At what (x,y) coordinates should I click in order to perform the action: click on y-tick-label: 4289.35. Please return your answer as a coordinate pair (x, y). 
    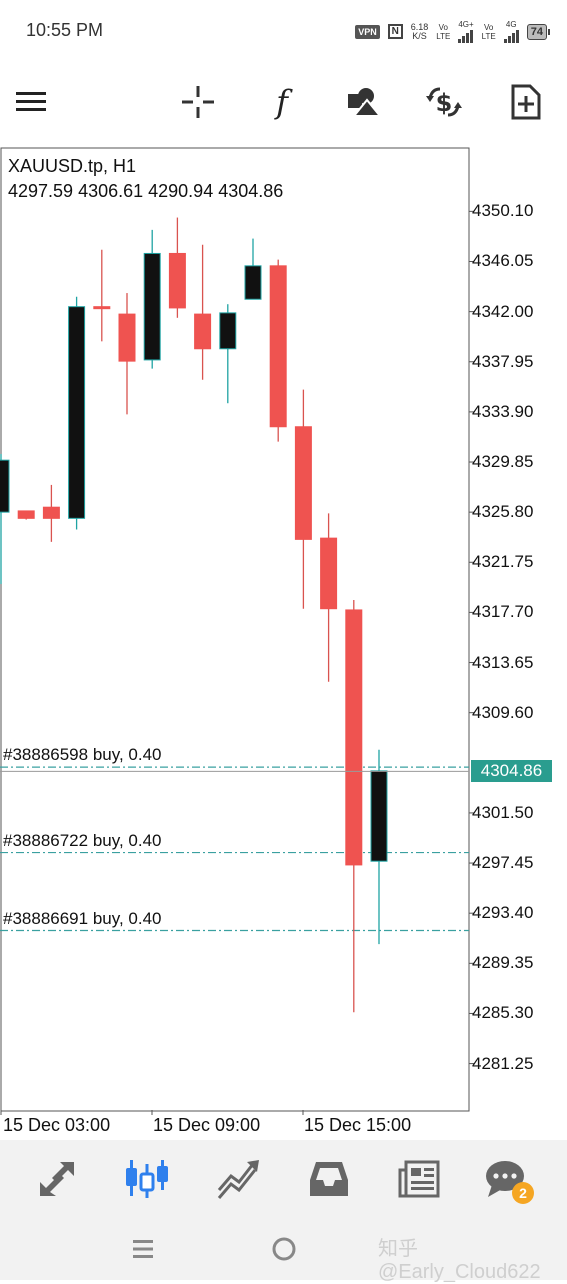
    Looking at the image, I should click on (503, 963).